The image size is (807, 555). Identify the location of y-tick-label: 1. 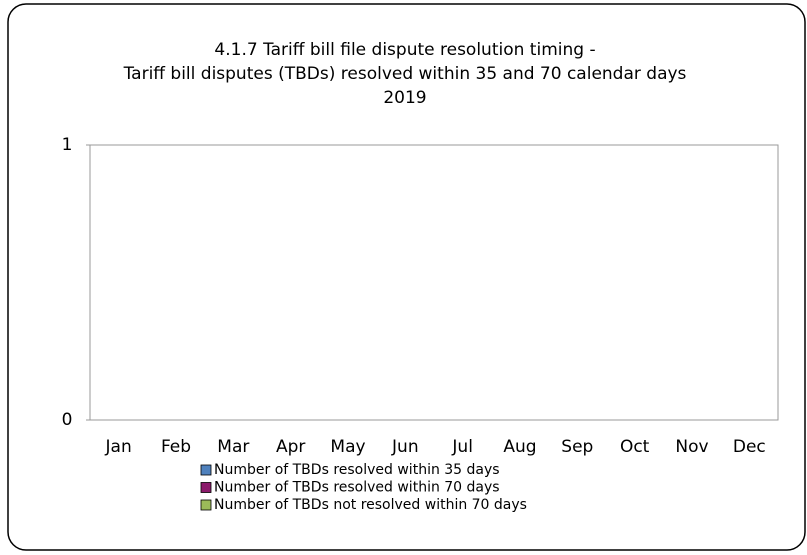
(67, 145).